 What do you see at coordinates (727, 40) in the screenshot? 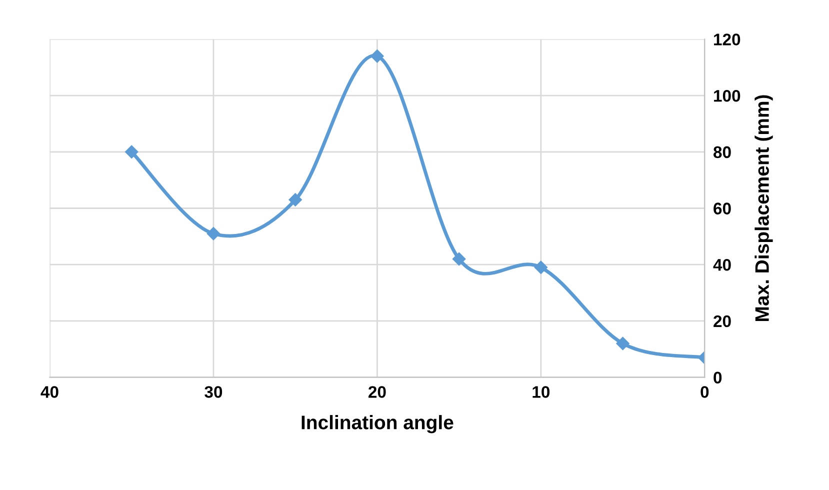
I see `y-tick-label: 120` at bounding box center [727, 40].